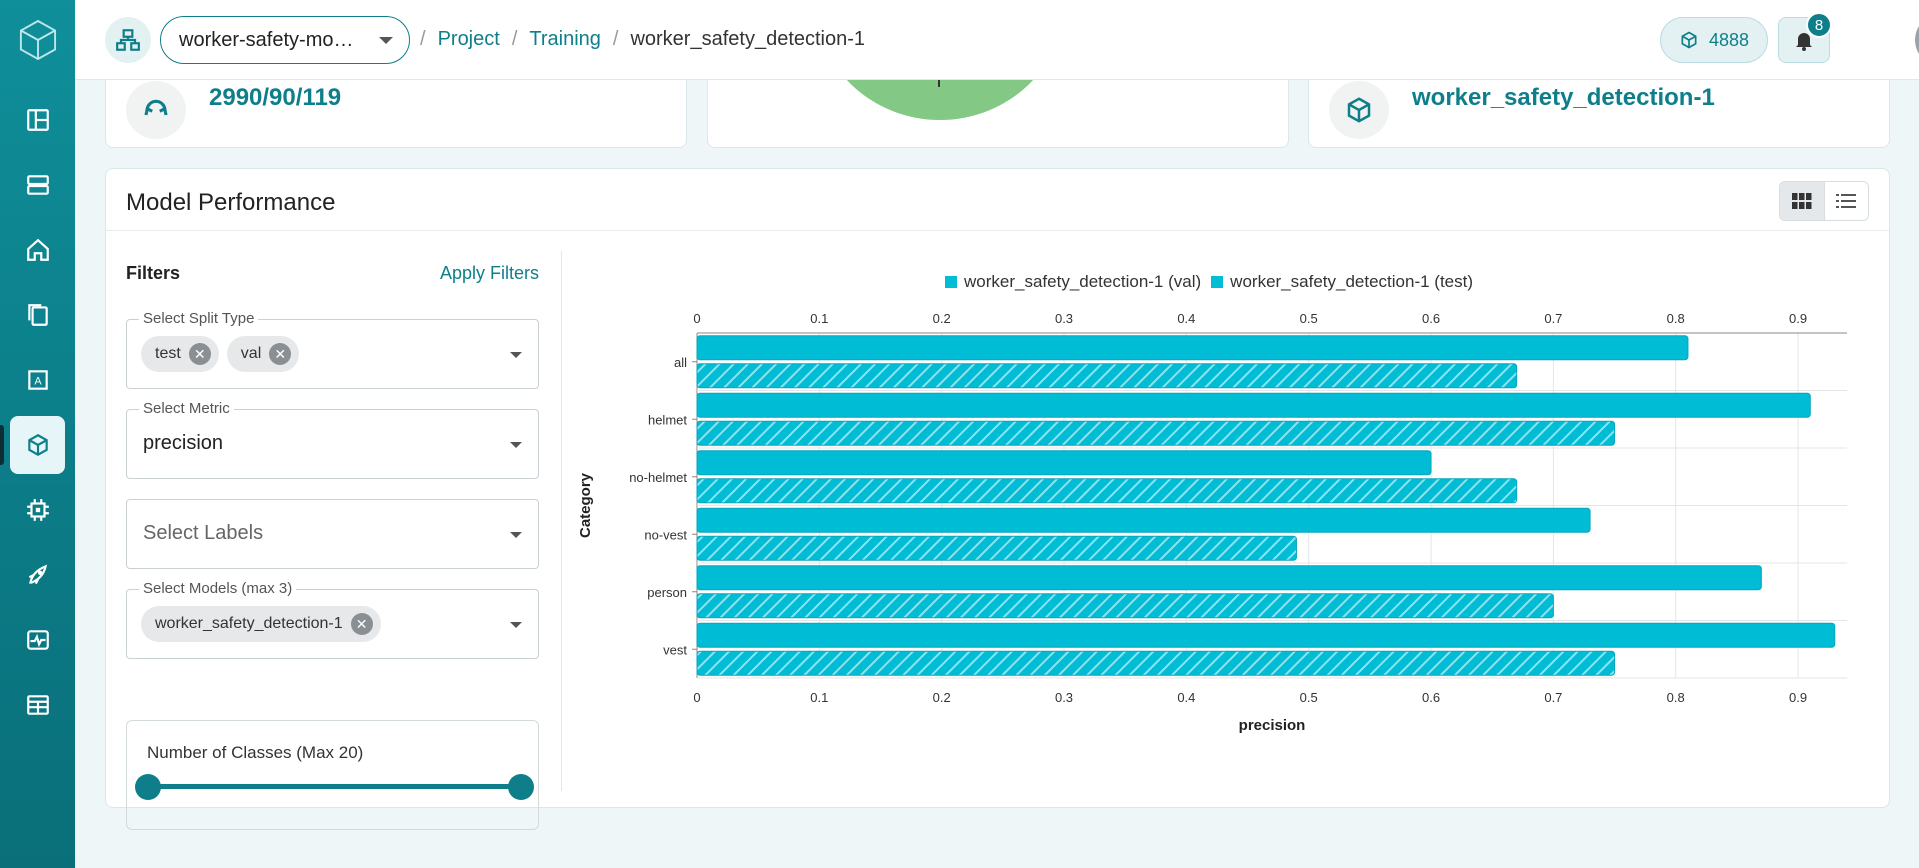 The image size is (1919, 868). What do you see at coordinates (37, 250) in the screenshot?
I see `sidebar-item-home` at bounding box center [37, 250].